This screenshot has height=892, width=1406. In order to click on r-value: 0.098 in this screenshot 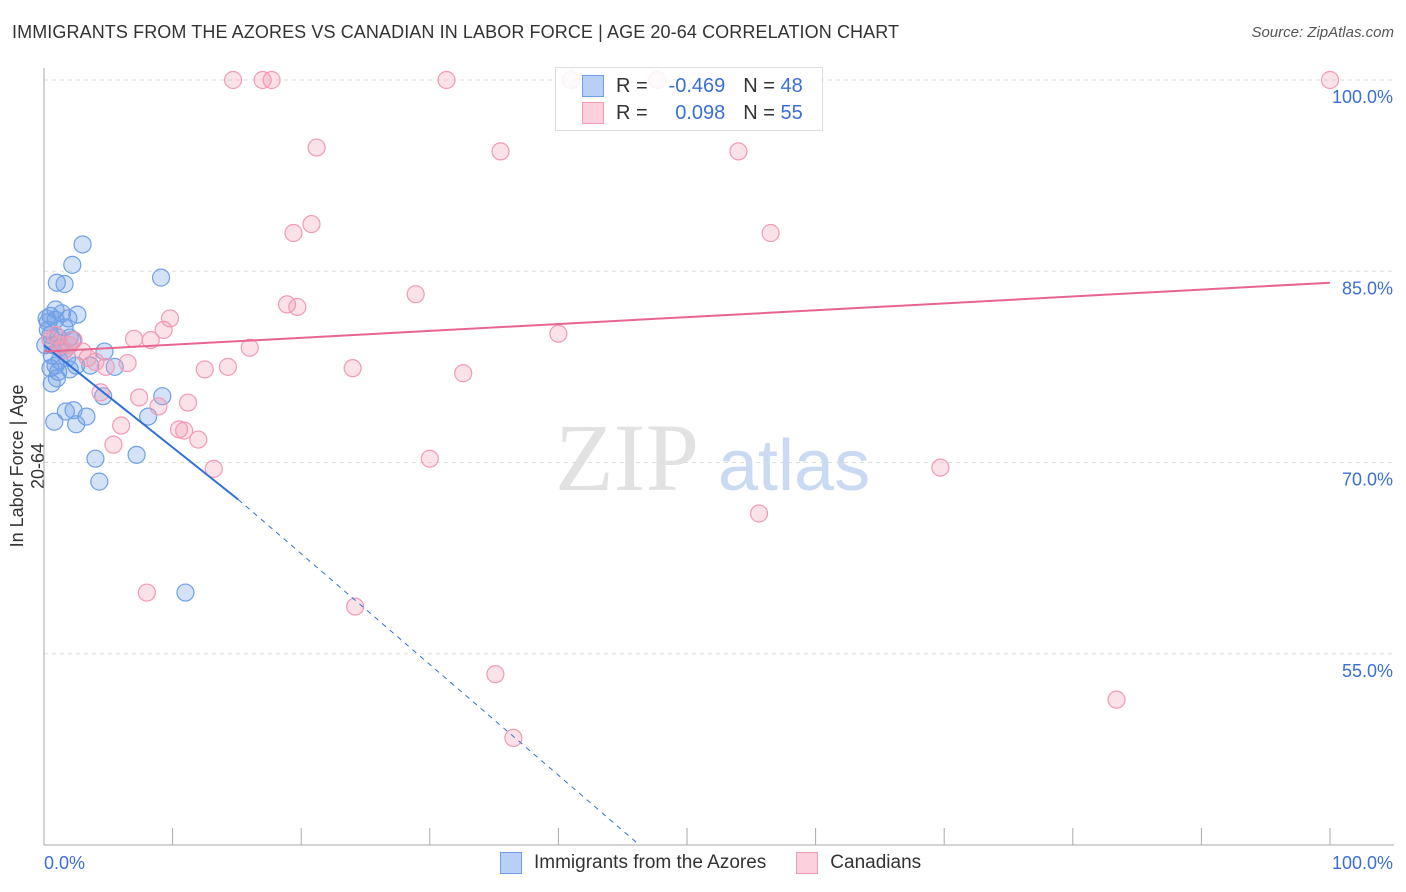, I will do `click(700, 112)`.